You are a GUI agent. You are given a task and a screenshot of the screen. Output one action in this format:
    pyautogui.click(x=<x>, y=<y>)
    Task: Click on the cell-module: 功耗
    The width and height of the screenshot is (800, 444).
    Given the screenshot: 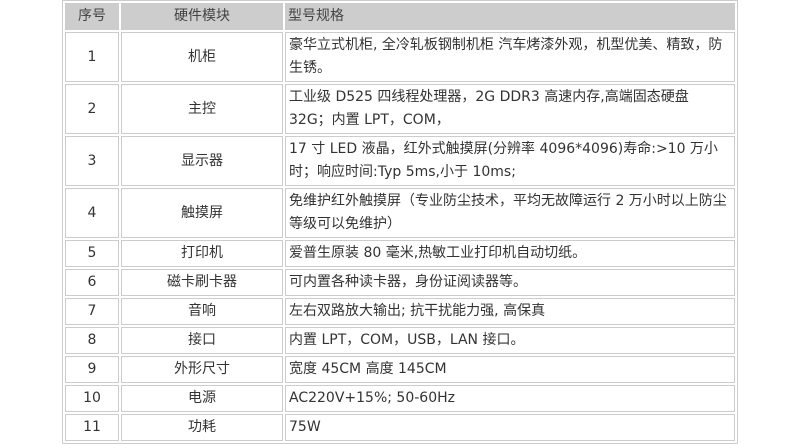 What is the action you would take?
    pyautogui.click(x=202, y=427)
    